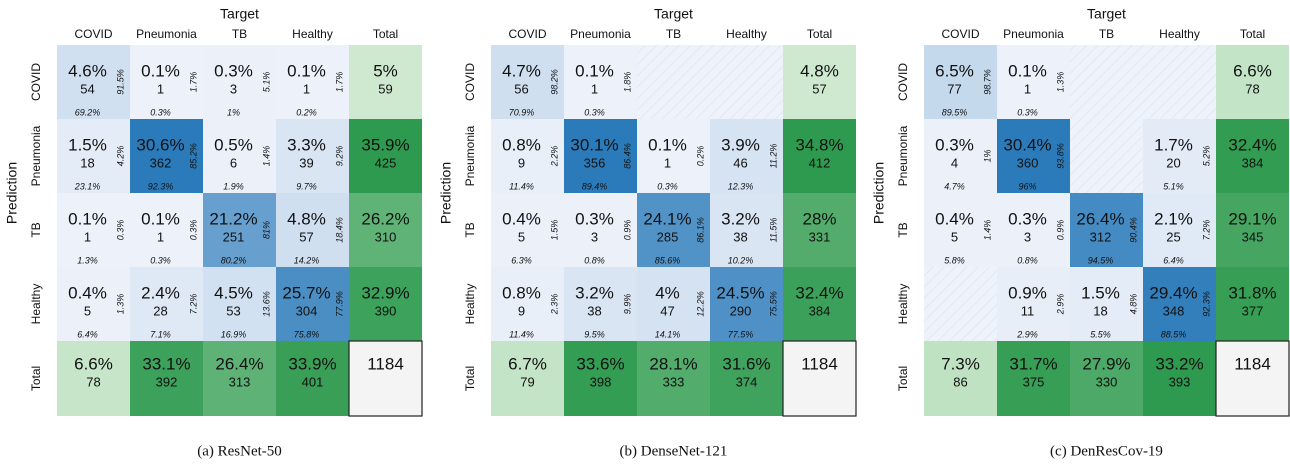 Image resolution: width=1290 pixels, height=471 pixels. Describe the element at coordinates (521, 88) in the screenshot. I see `cell-count: 56` at that location.